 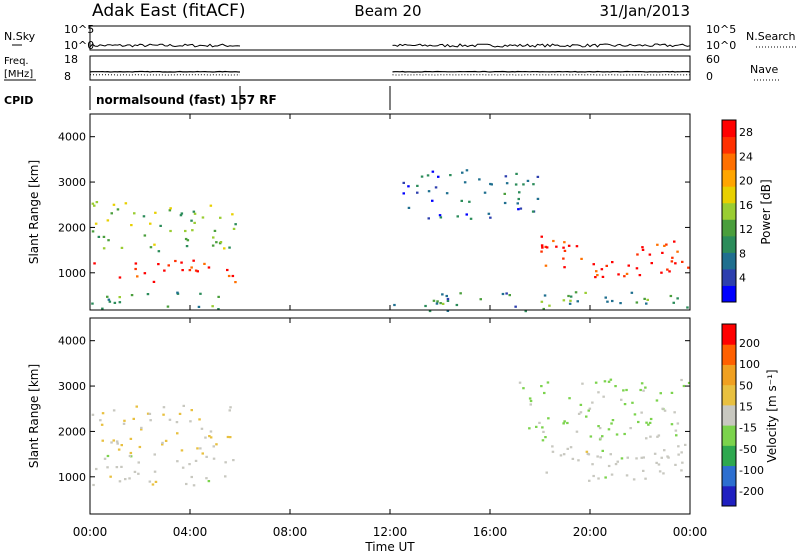 I want to click on x-tick-label: 00:00, so click(x=90, y=532).